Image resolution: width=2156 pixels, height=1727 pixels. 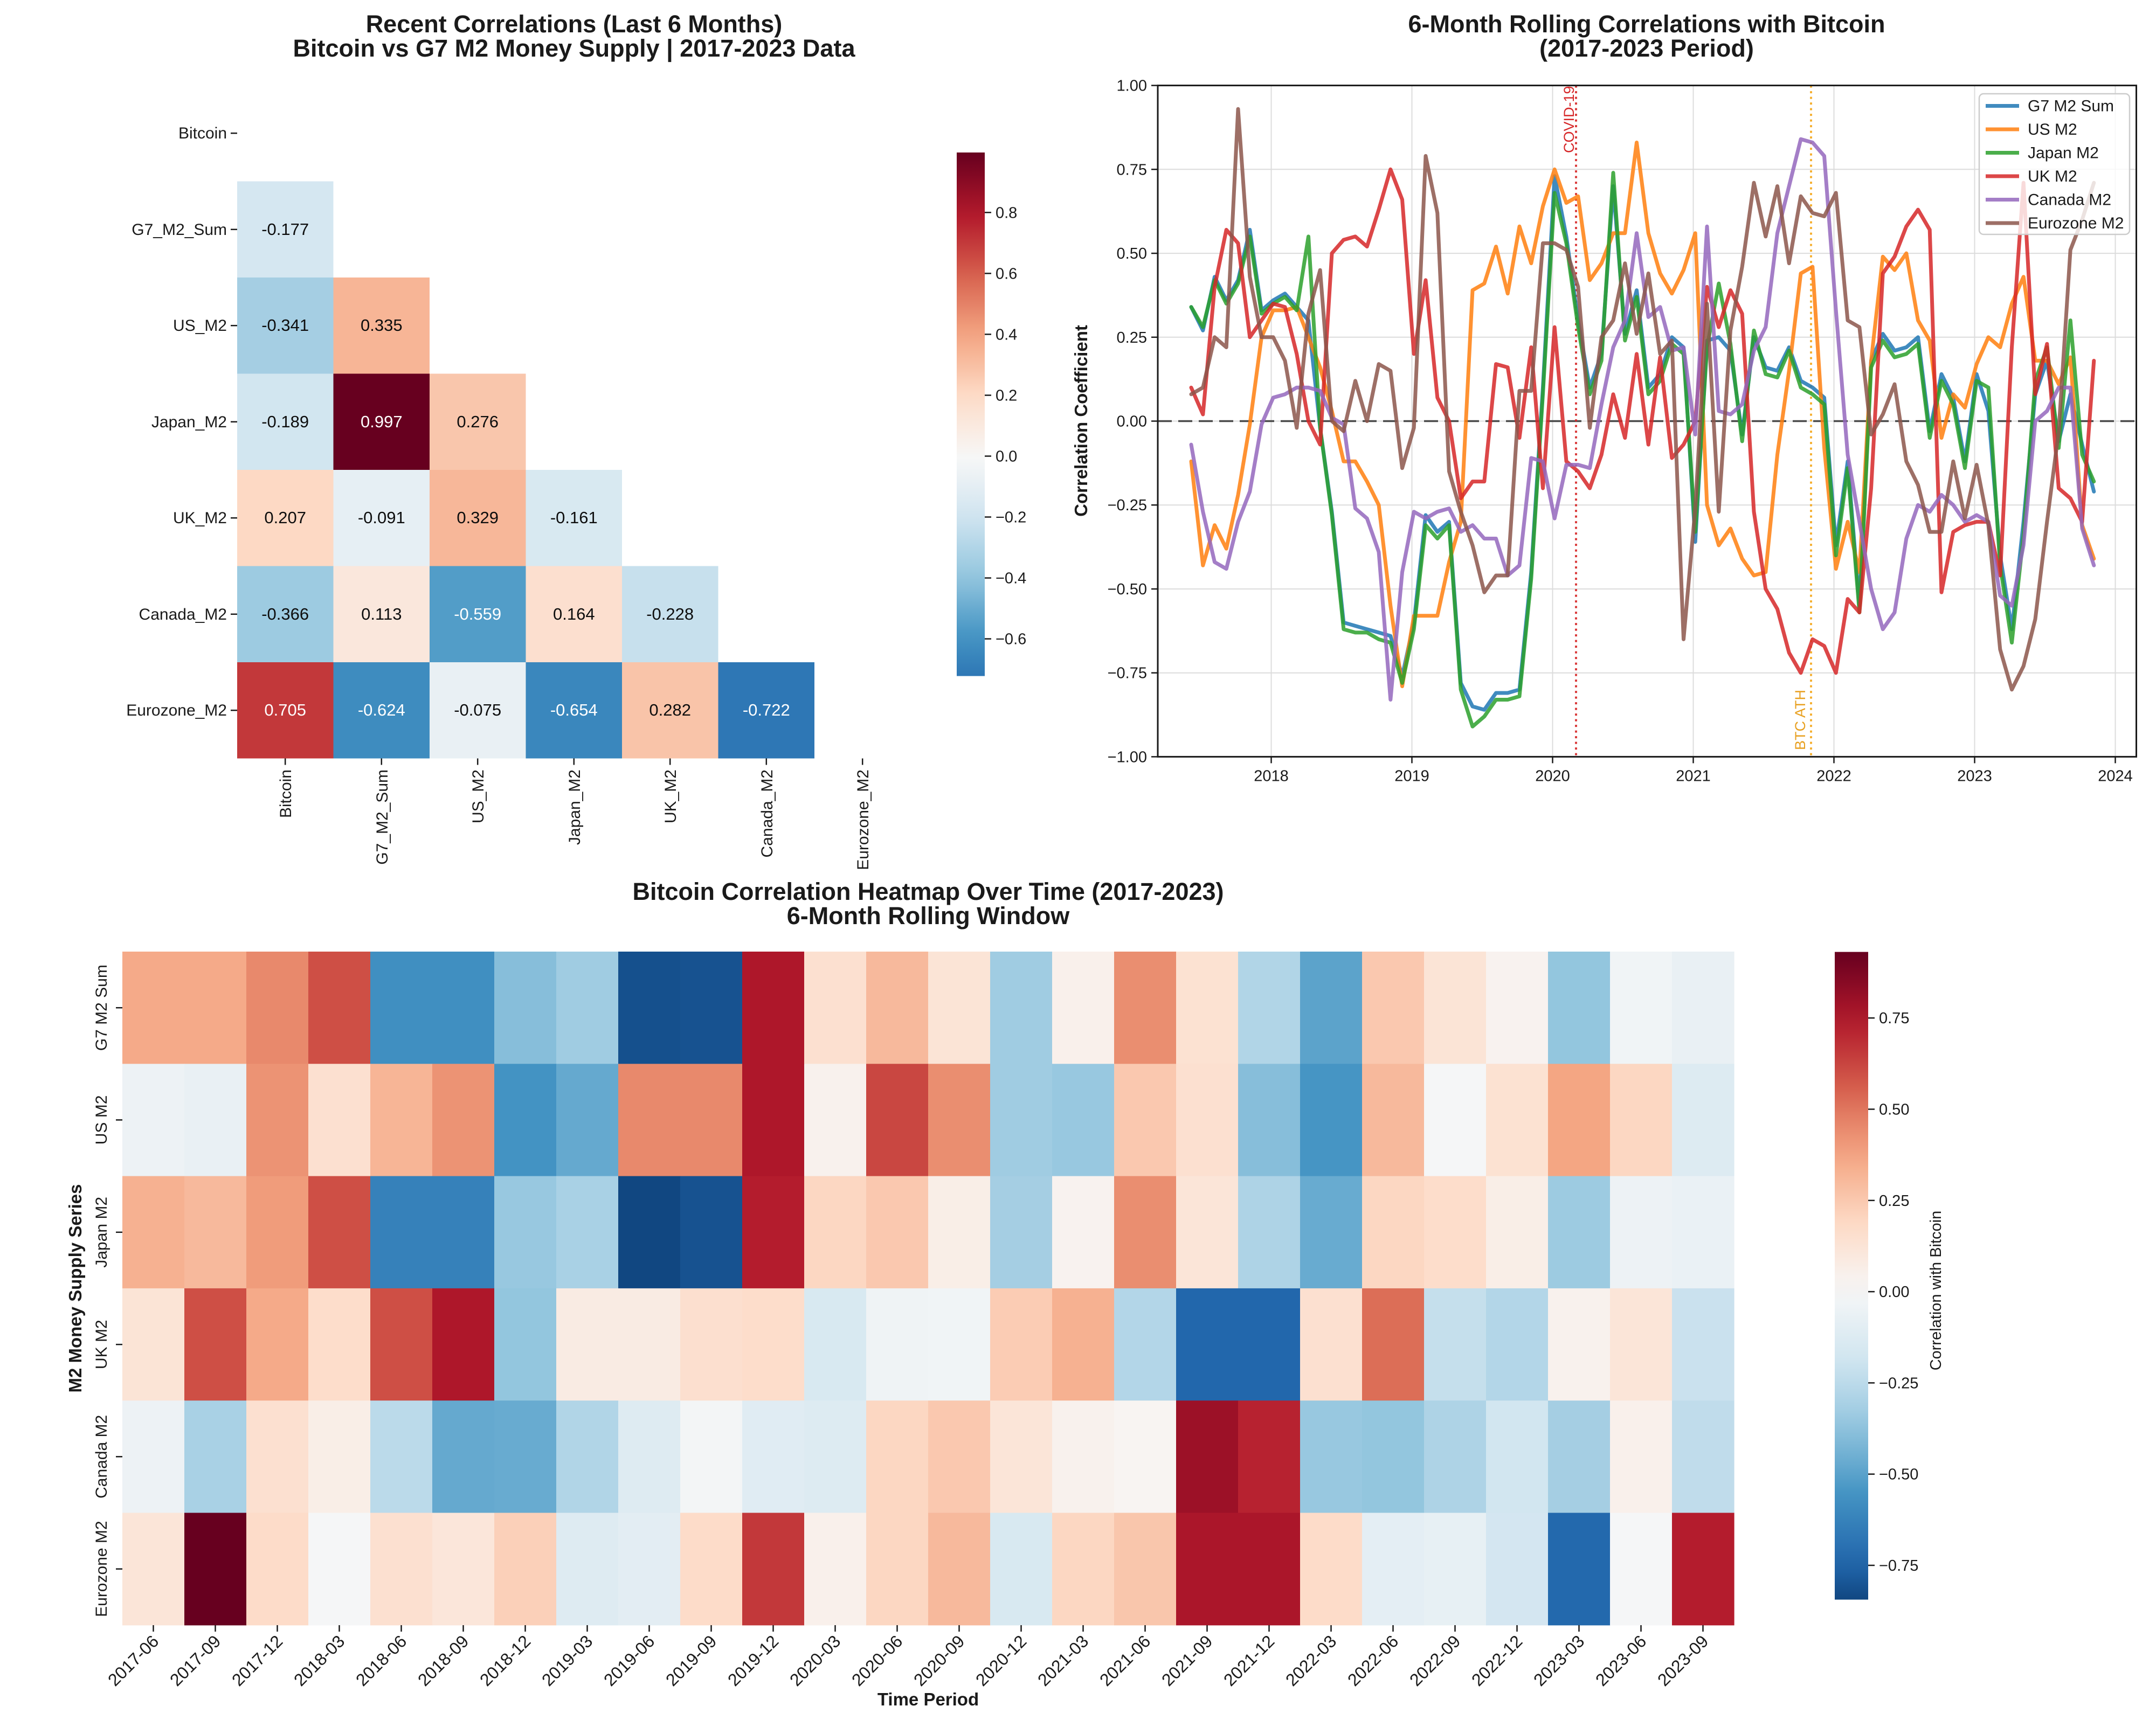 I want to click on svg-text: 0.164, so click(x=574, y=614).